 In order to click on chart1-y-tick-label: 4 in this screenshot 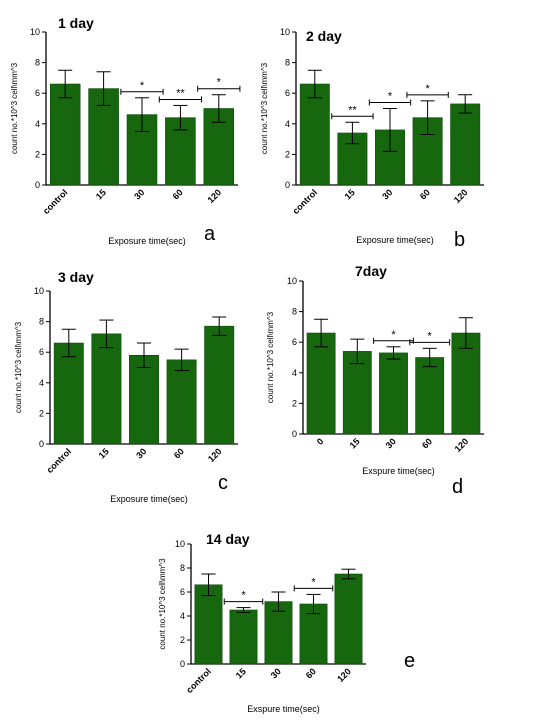, I will do `click(37, 124)`.